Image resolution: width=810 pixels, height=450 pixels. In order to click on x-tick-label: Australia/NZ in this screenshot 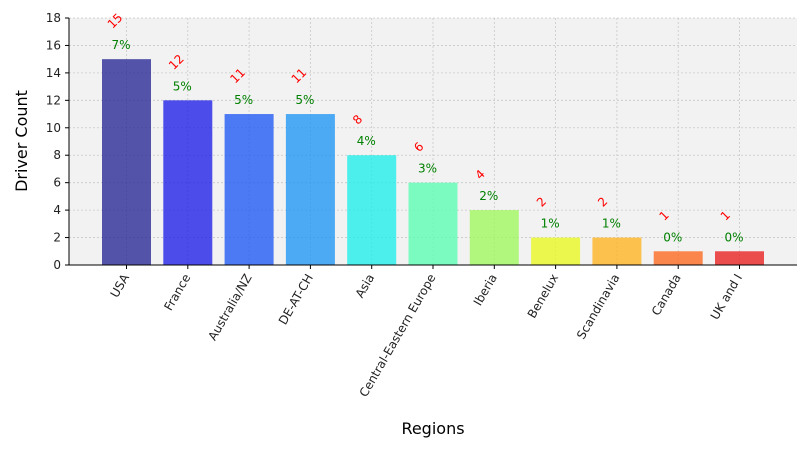, I will do `click(229, 307)`.